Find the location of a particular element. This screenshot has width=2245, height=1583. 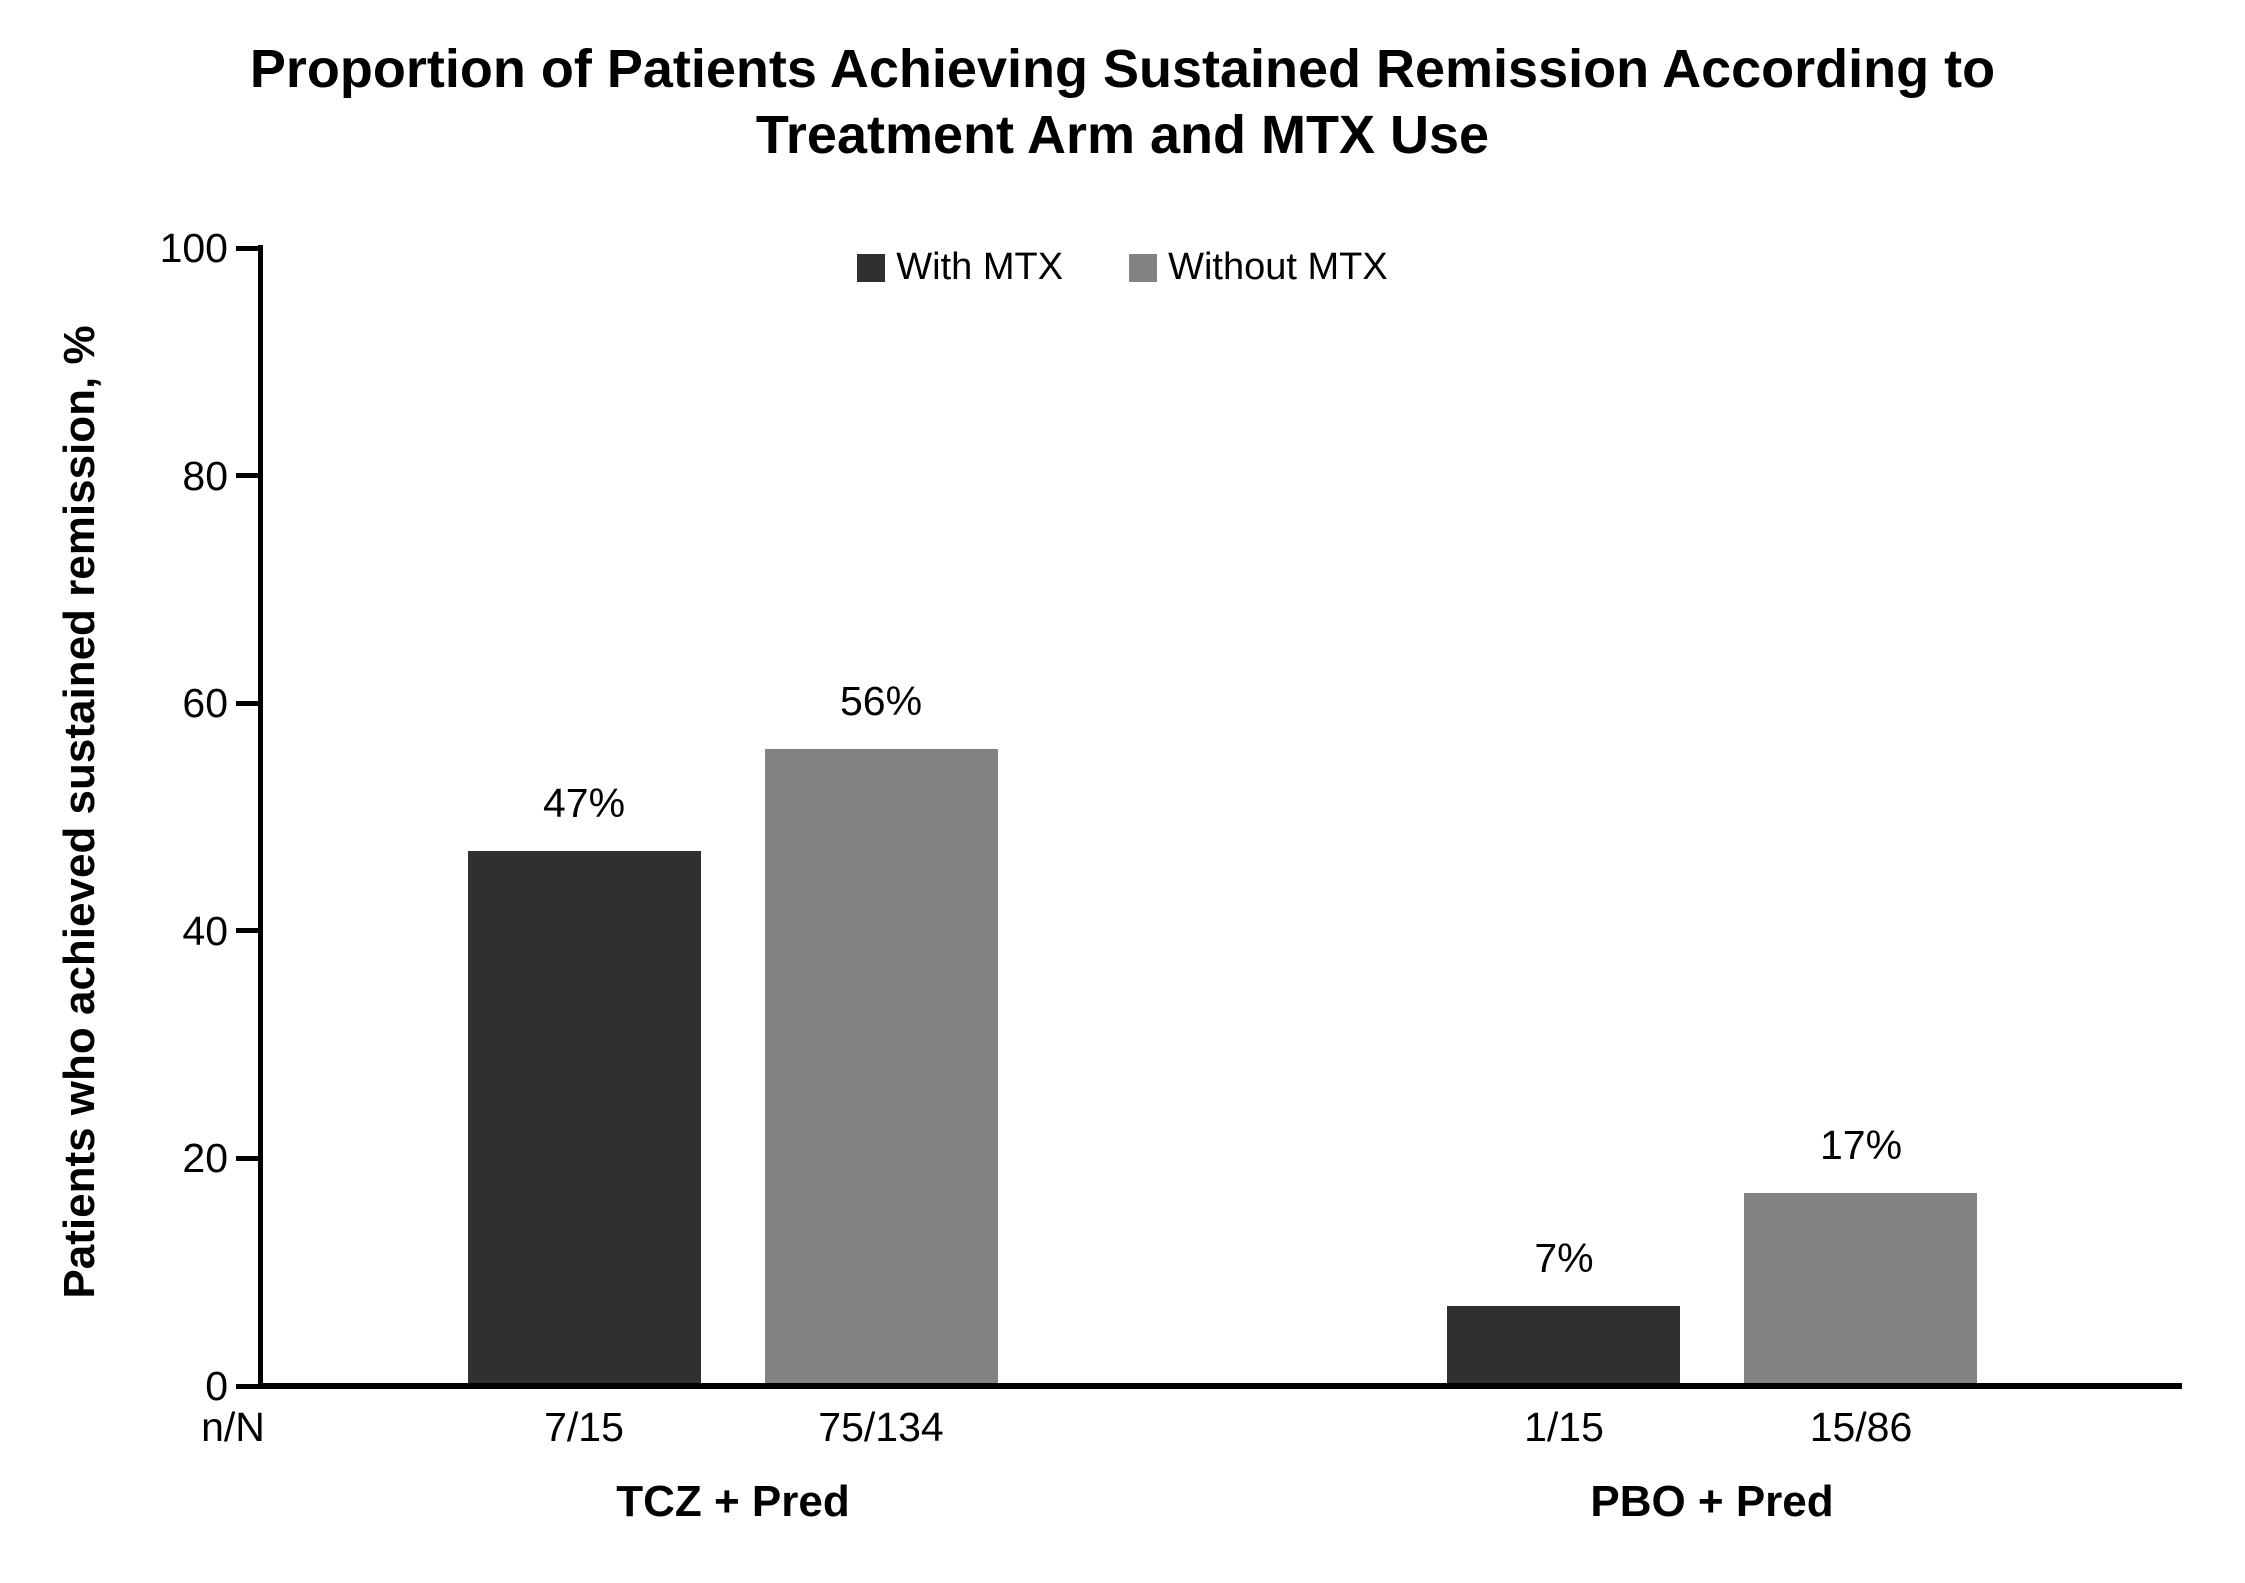

n-over-N-value: 1/15 is located at coordinates (1564, 1427).